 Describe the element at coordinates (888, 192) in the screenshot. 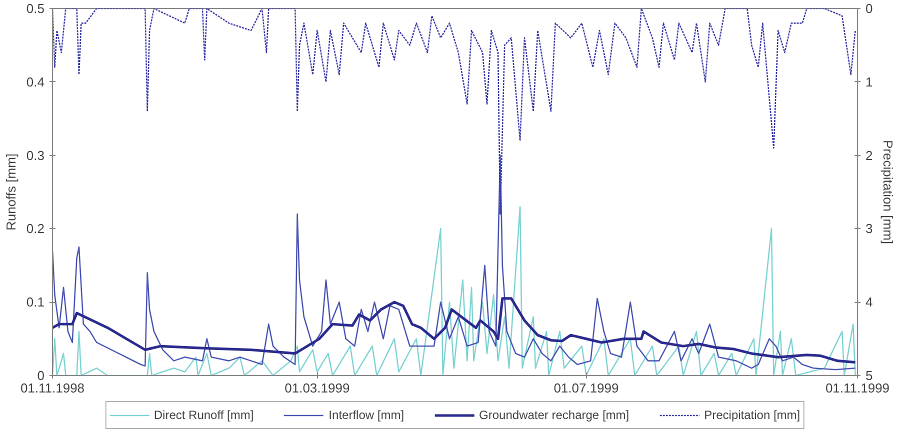

I see `y2-axis-title: Precipitation [mm]` at that location.